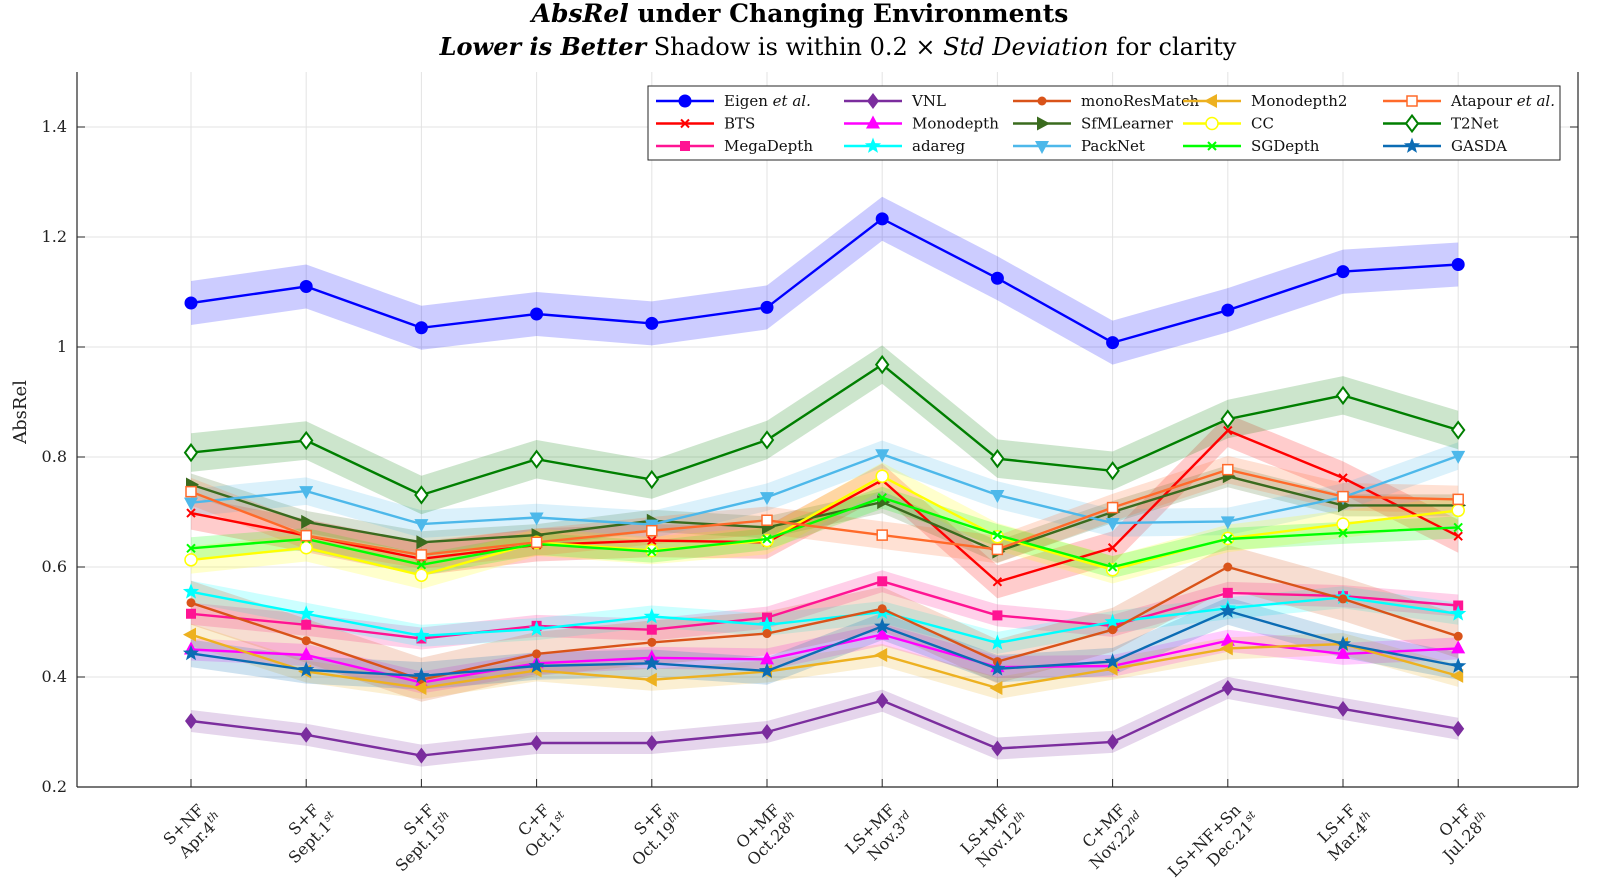 Image resolution: width=1599 pixels, height=894 pixels. Describe the element at coordinates (1093, 124) in the screenshot. I see `legend-item: SfMLearner` at that location.